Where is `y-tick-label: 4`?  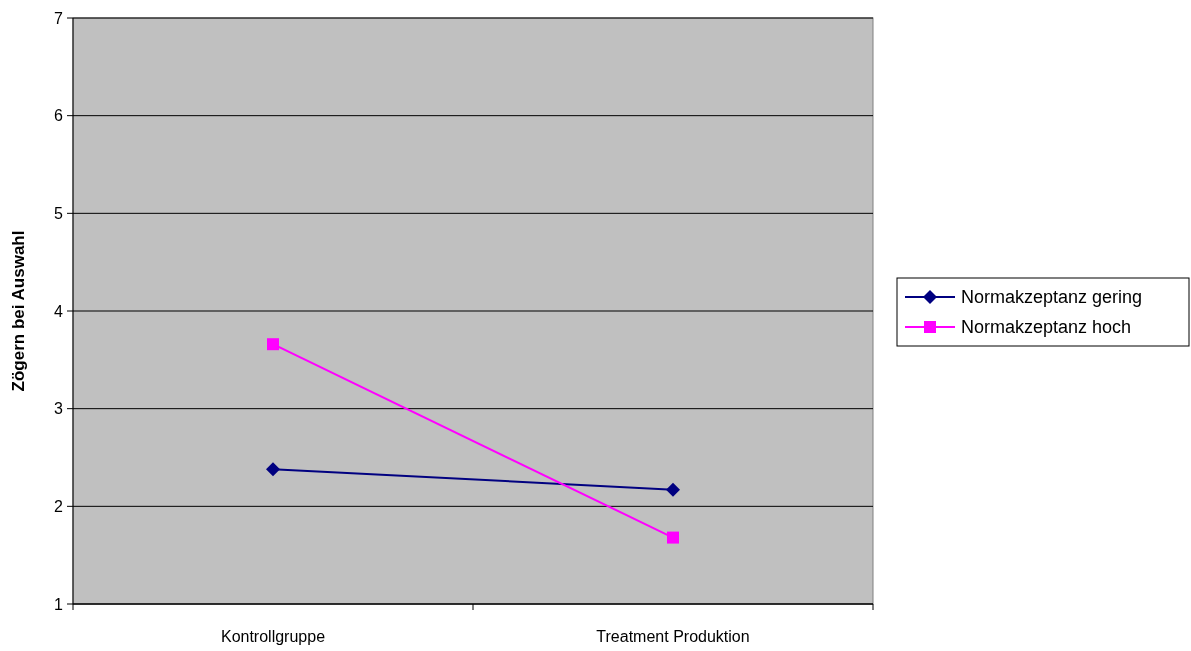 y-tick-label: 4 is located at coordinates (59, 311).